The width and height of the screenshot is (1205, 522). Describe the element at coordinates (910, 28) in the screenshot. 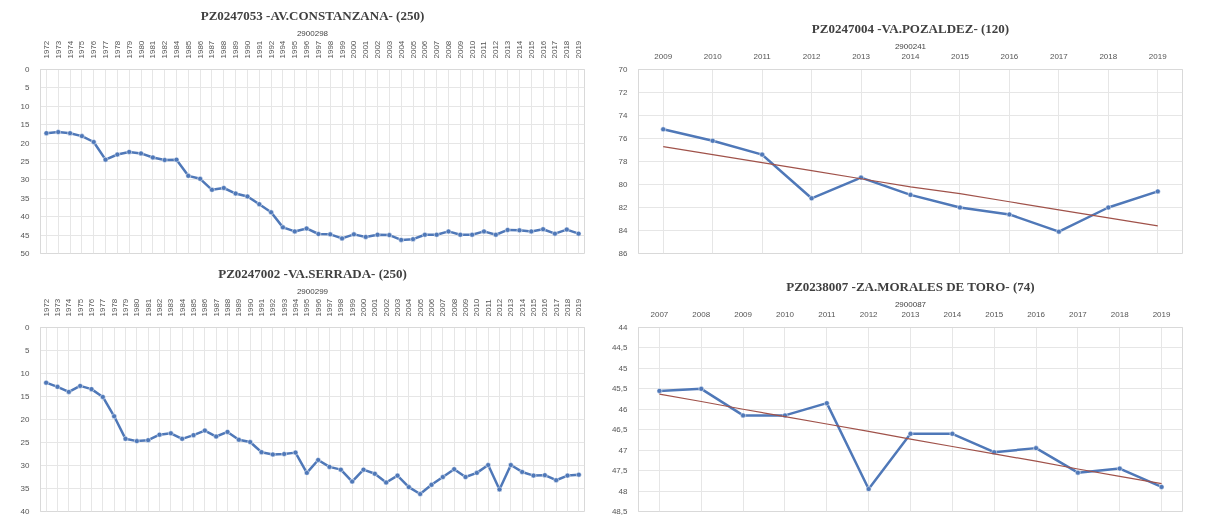

I see `chart-title: PZ0247004 -VA.POZALDEZ- (120)` at that location.